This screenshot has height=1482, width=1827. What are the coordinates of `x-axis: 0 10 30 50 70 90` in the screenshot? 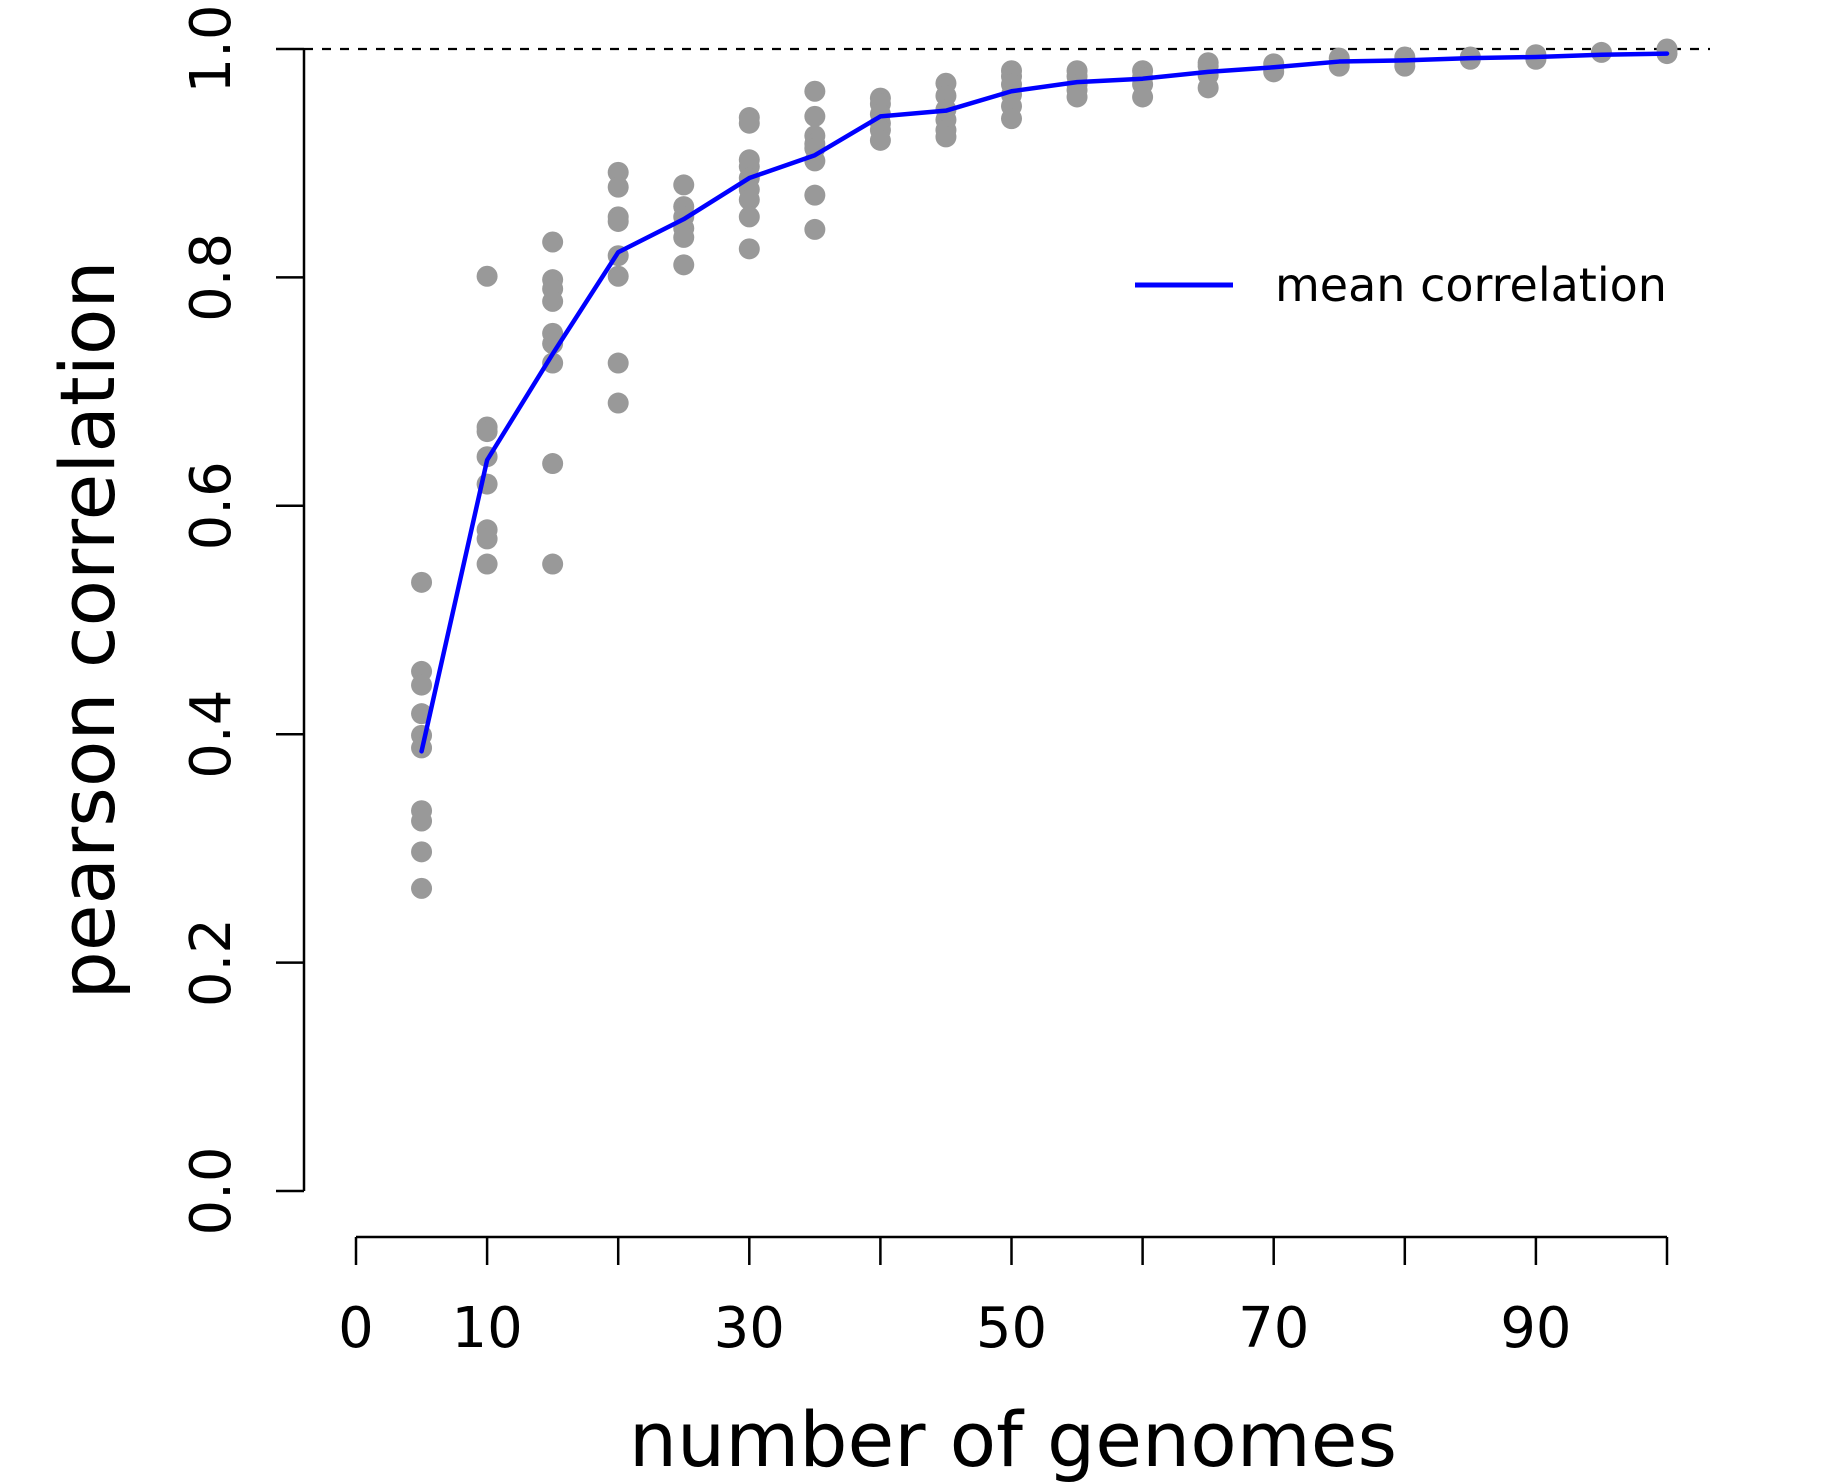 It's located at (1003, 1298).